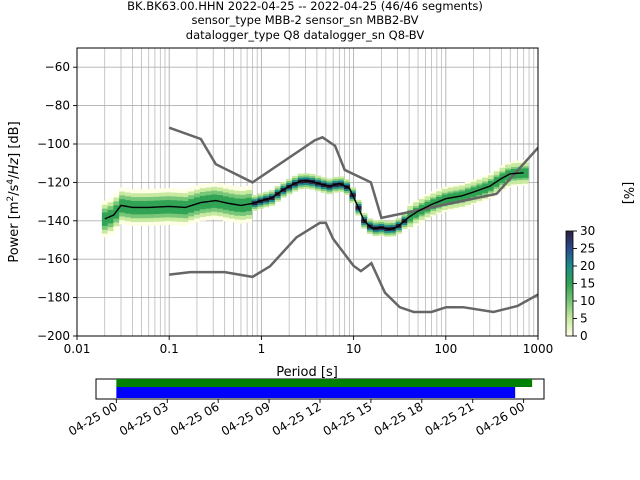 The width and height of the screenshot is (640, 480). I want to click on timeline-tick-label: 04-25 00, so click(93, 418).